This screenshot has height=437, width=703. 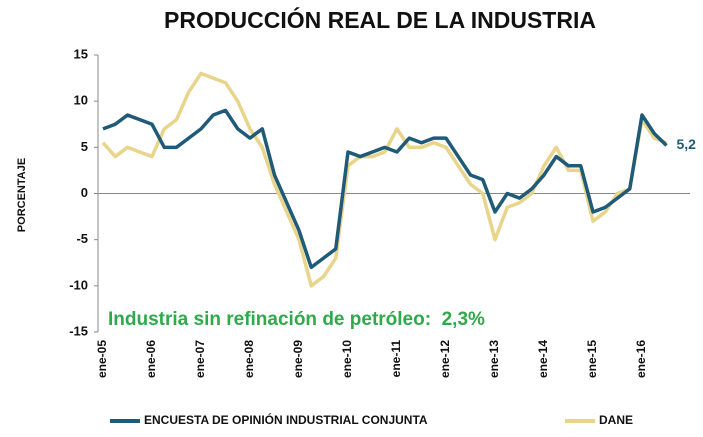 What do you see at coordinates (84, 146) in the screenshot?
I see `y-tick-label: 5` at bounding box center [84, 146].